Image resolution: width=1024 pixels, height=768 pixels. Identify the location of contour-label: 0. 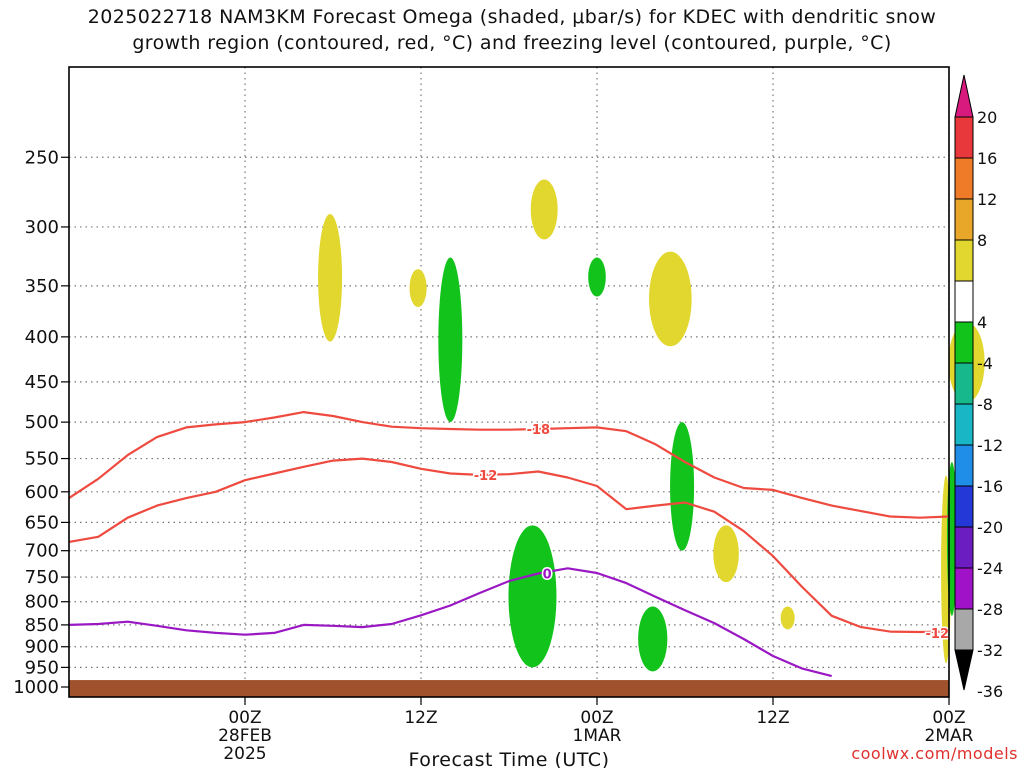
(547, 574).